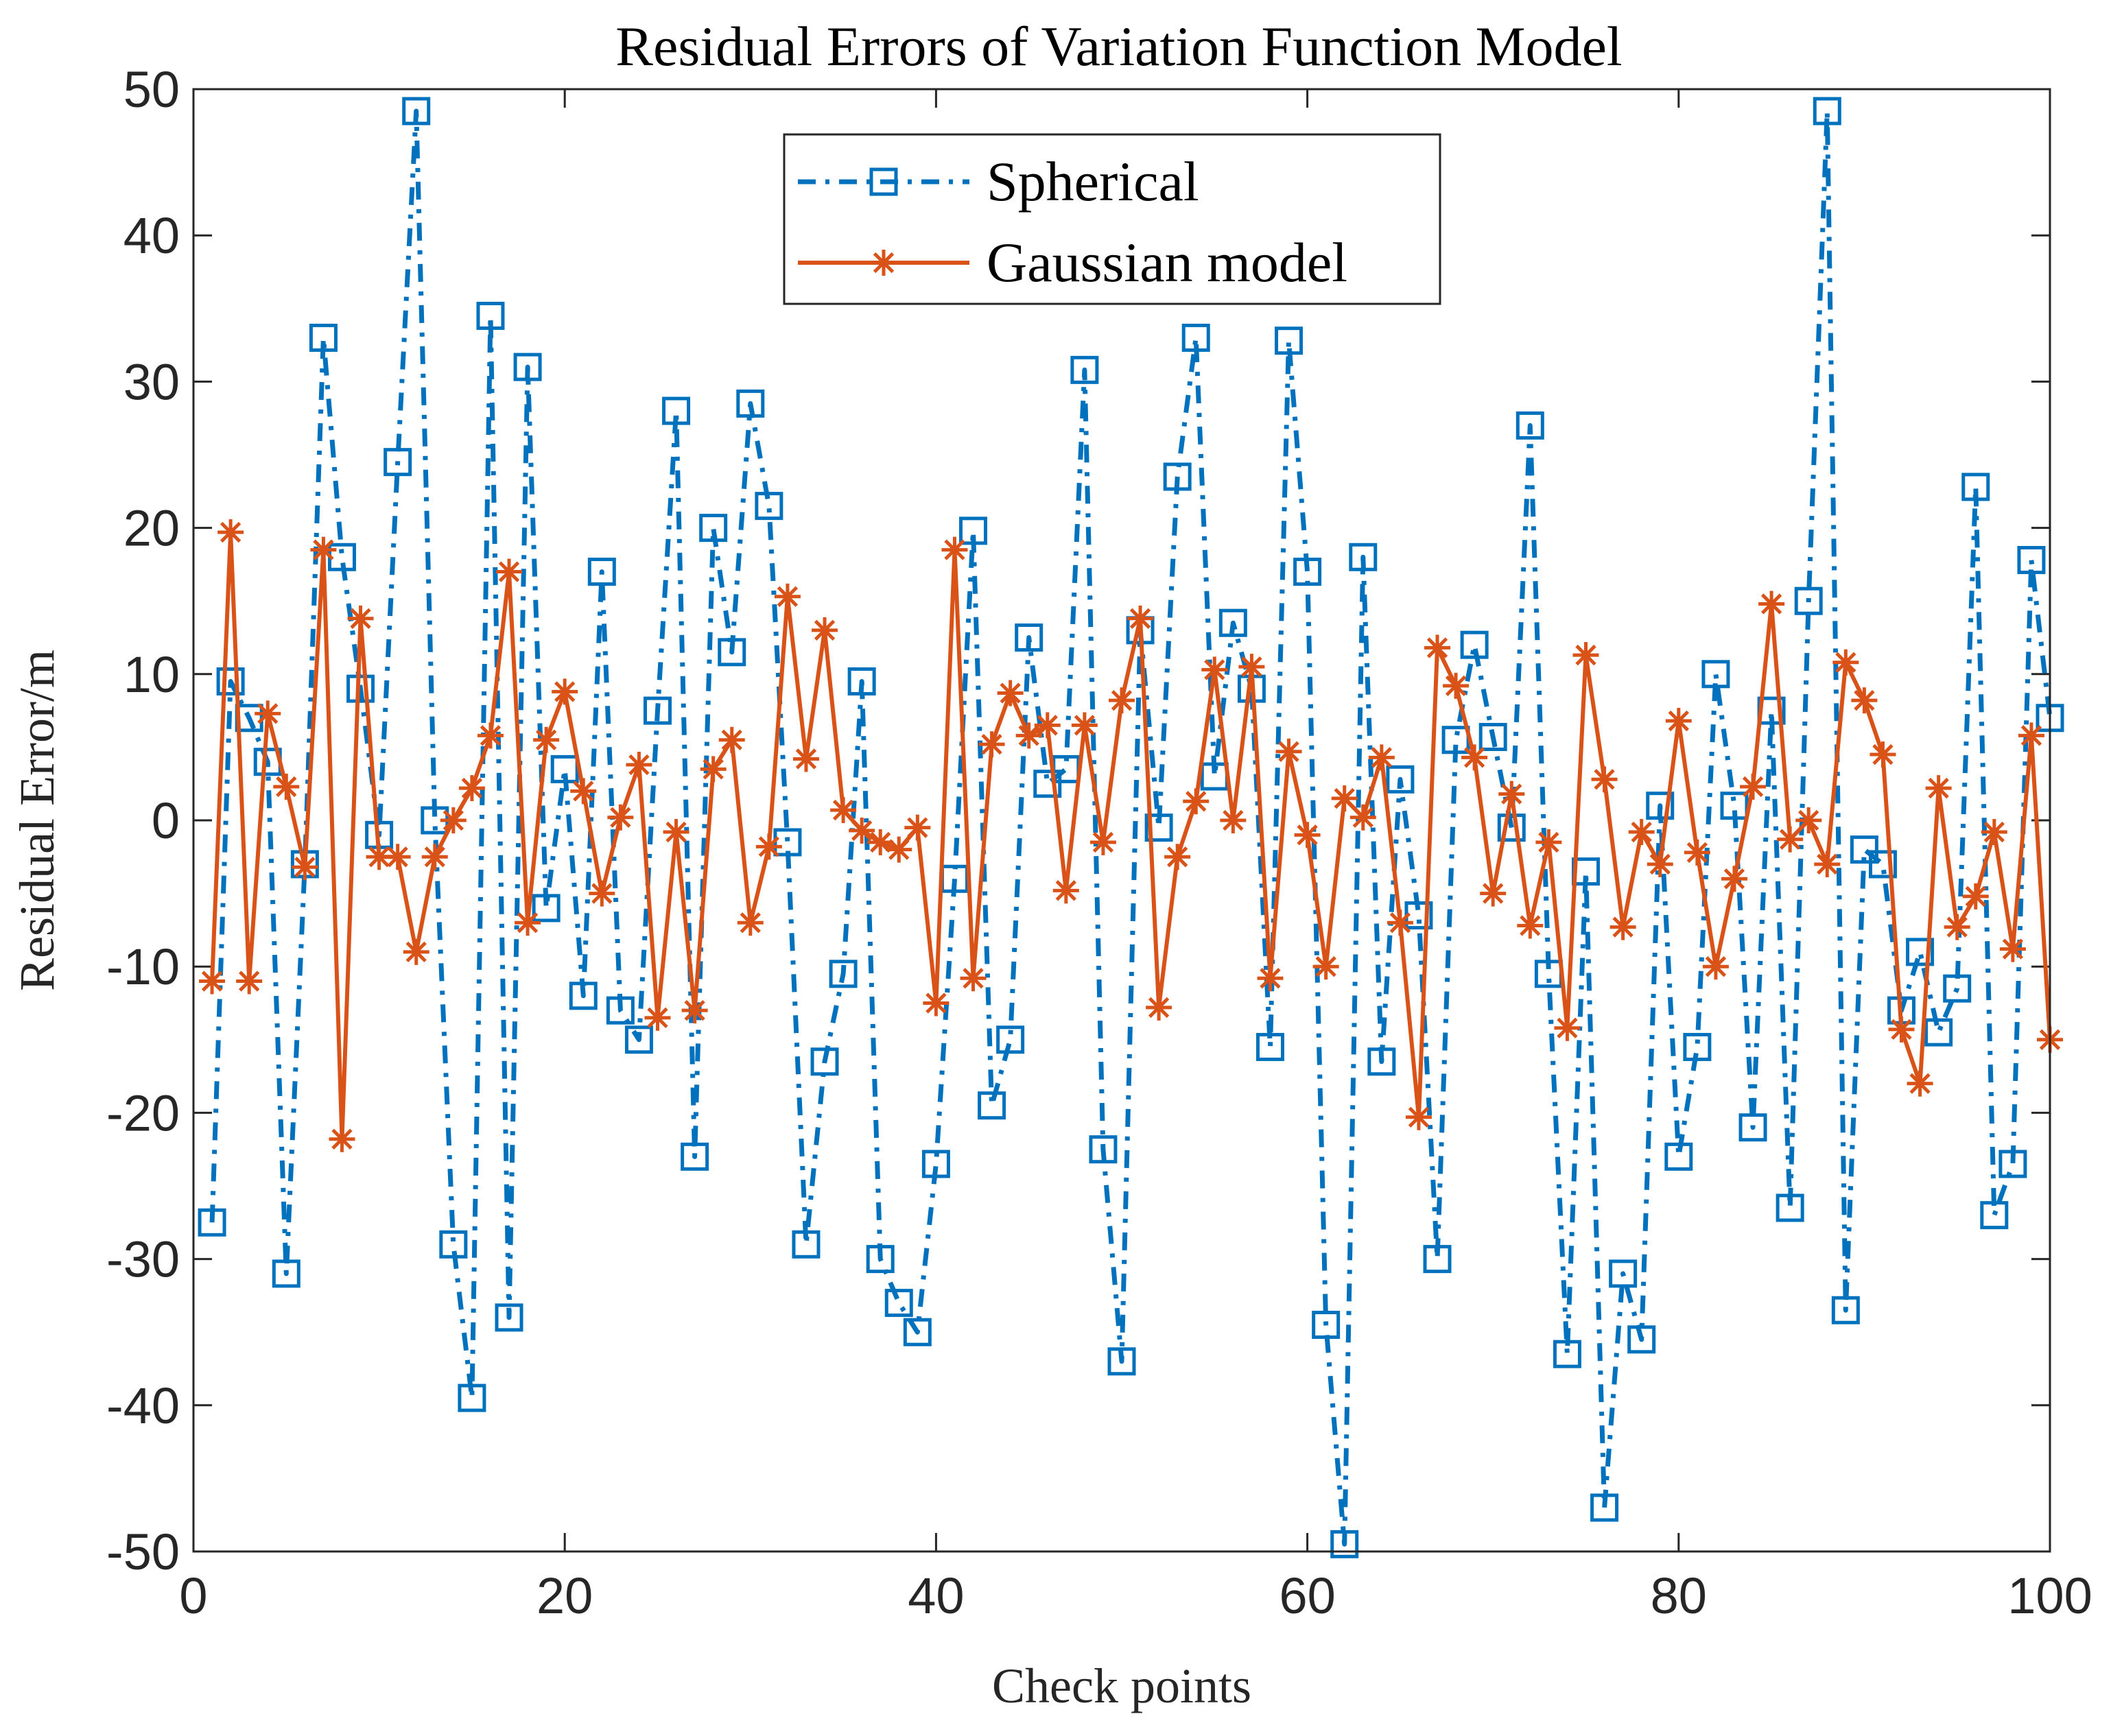  What do you see at coordinates (151, 236) in the screenshot?
I see `y-tick-label: 40` at bounding box center [151, 236].